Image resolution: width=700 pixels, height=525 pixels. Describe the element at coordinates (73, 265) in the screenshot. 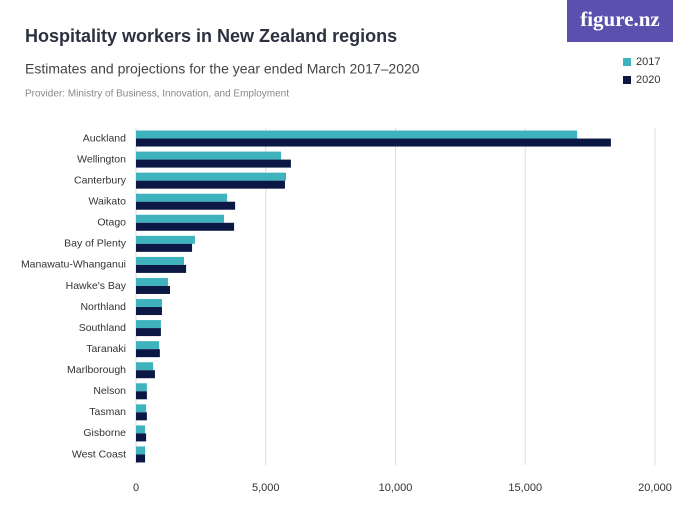

I see `y-tick-label: Manawatu-Whanganui` at that location.